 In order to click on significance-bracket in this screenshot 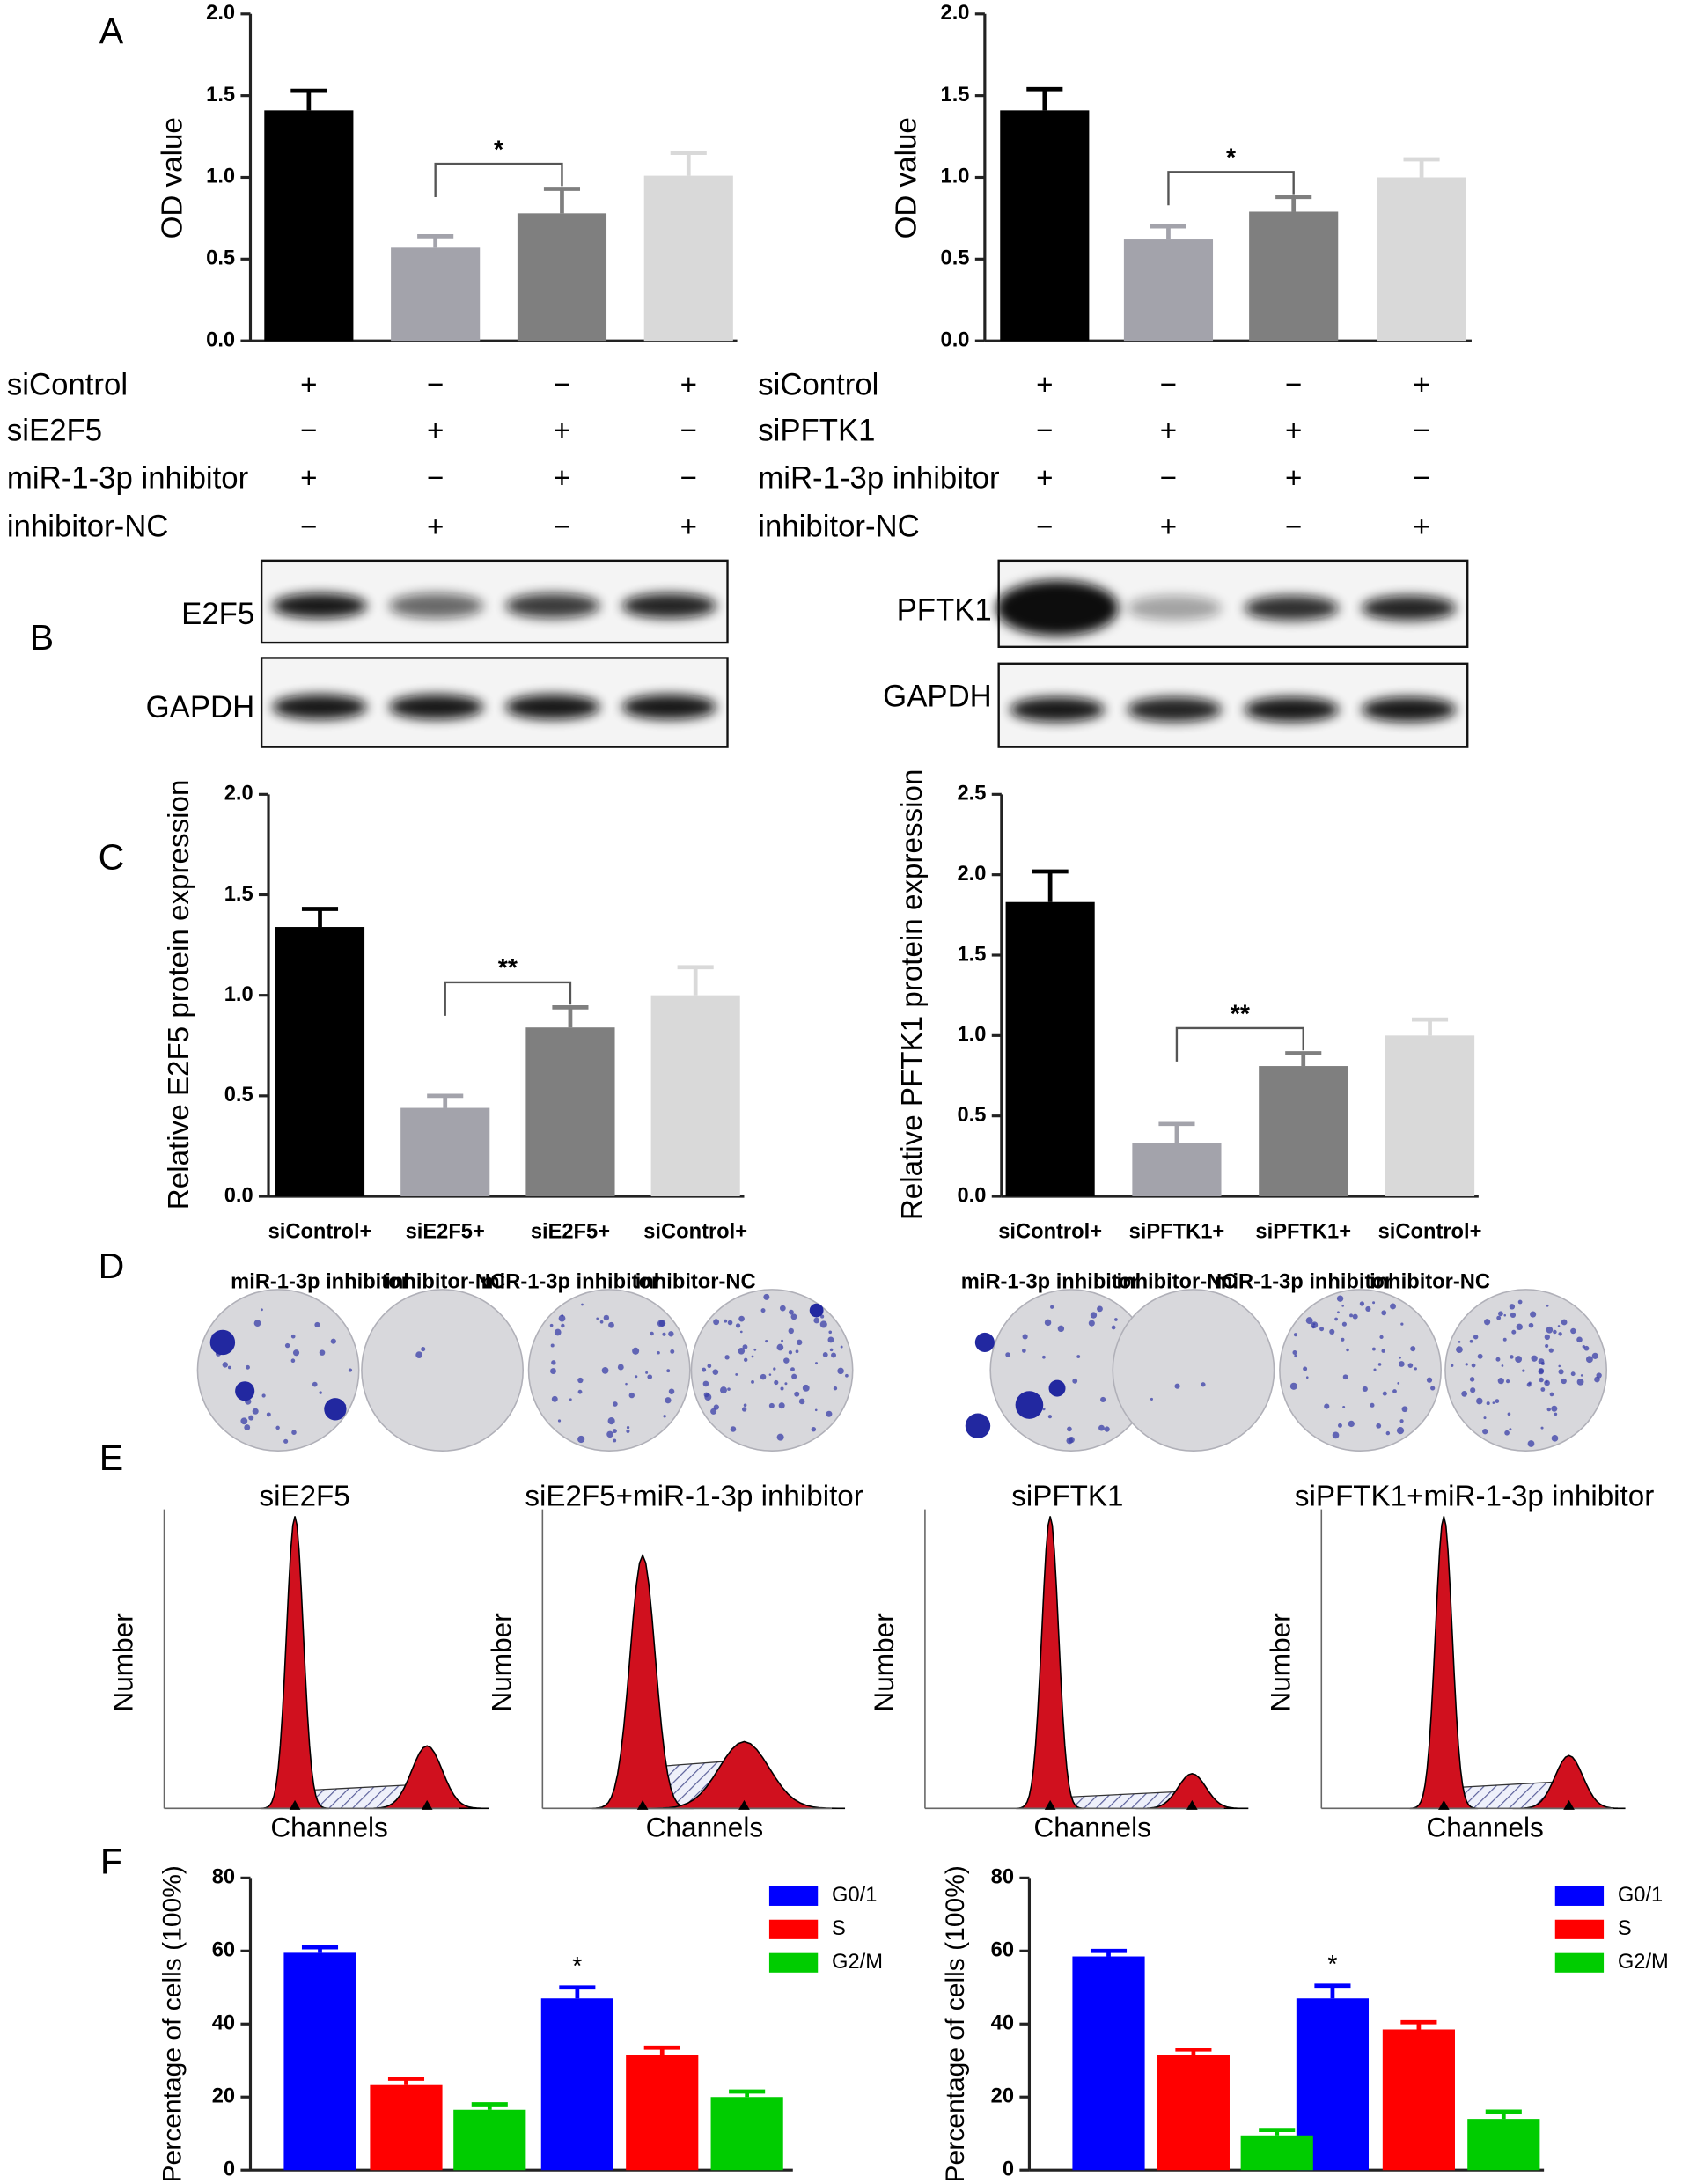, I will do `click(1231, 188)`.